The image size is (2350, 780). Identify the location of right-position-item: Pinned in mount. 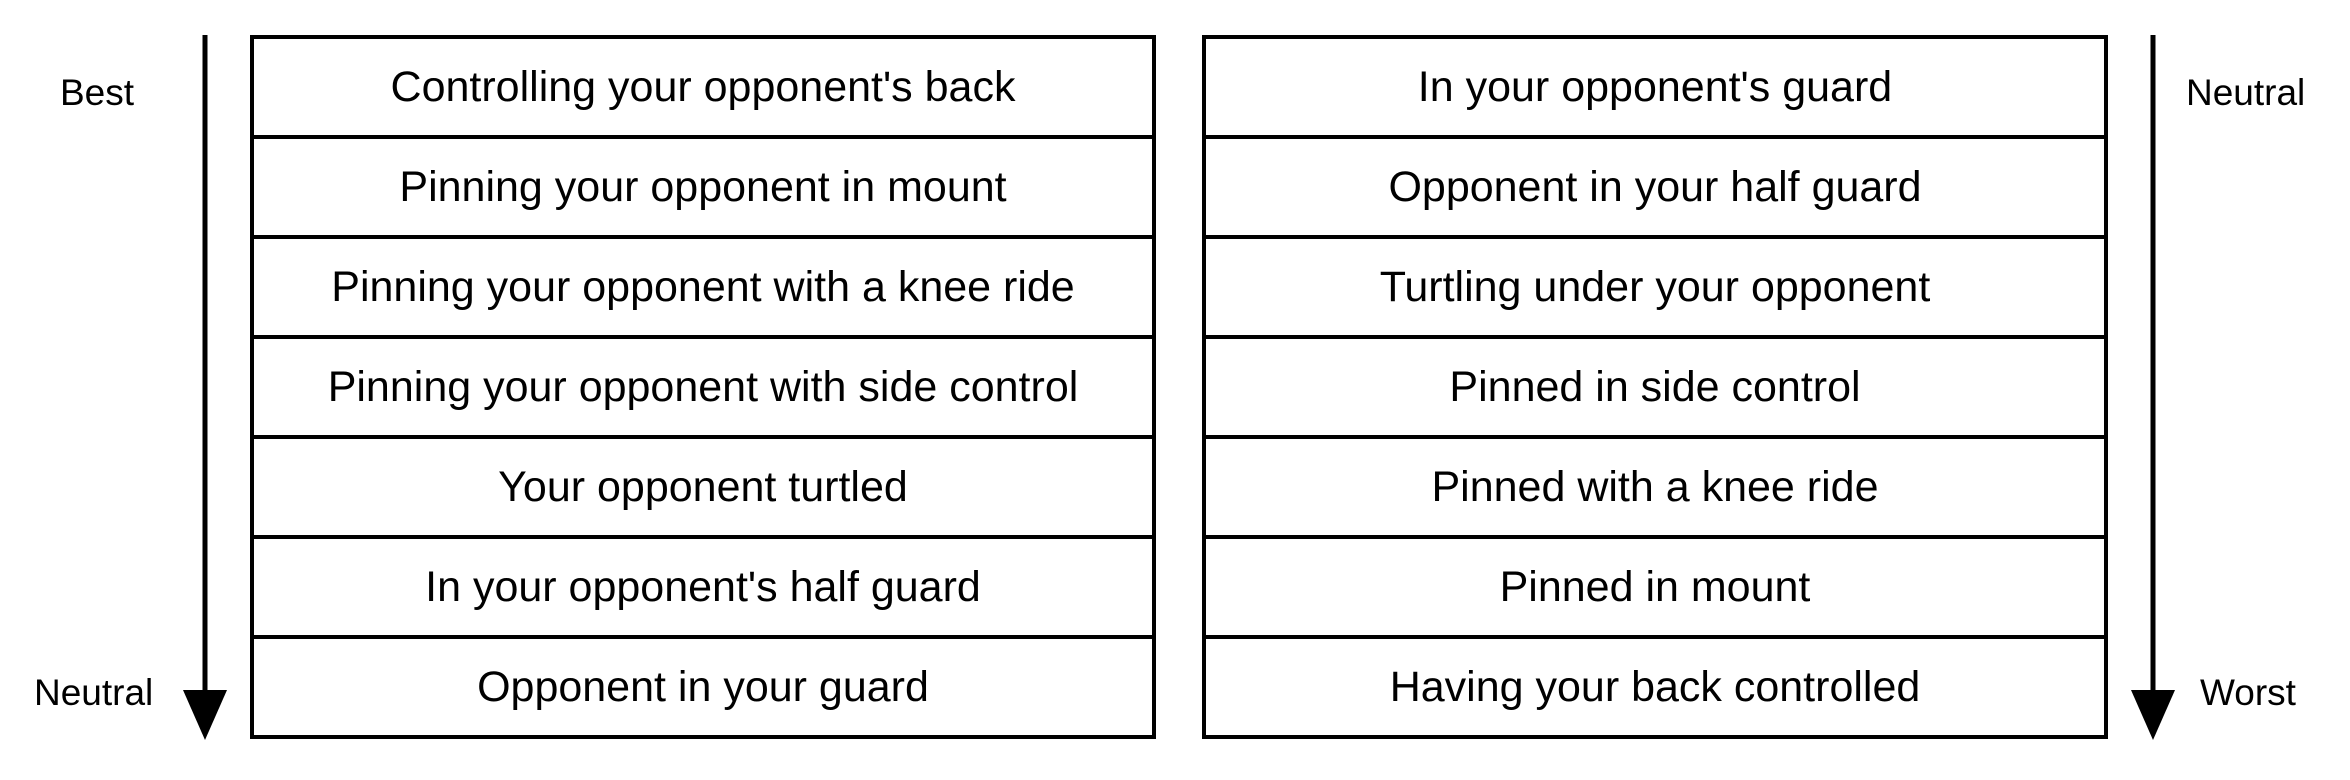
(1655, 589).